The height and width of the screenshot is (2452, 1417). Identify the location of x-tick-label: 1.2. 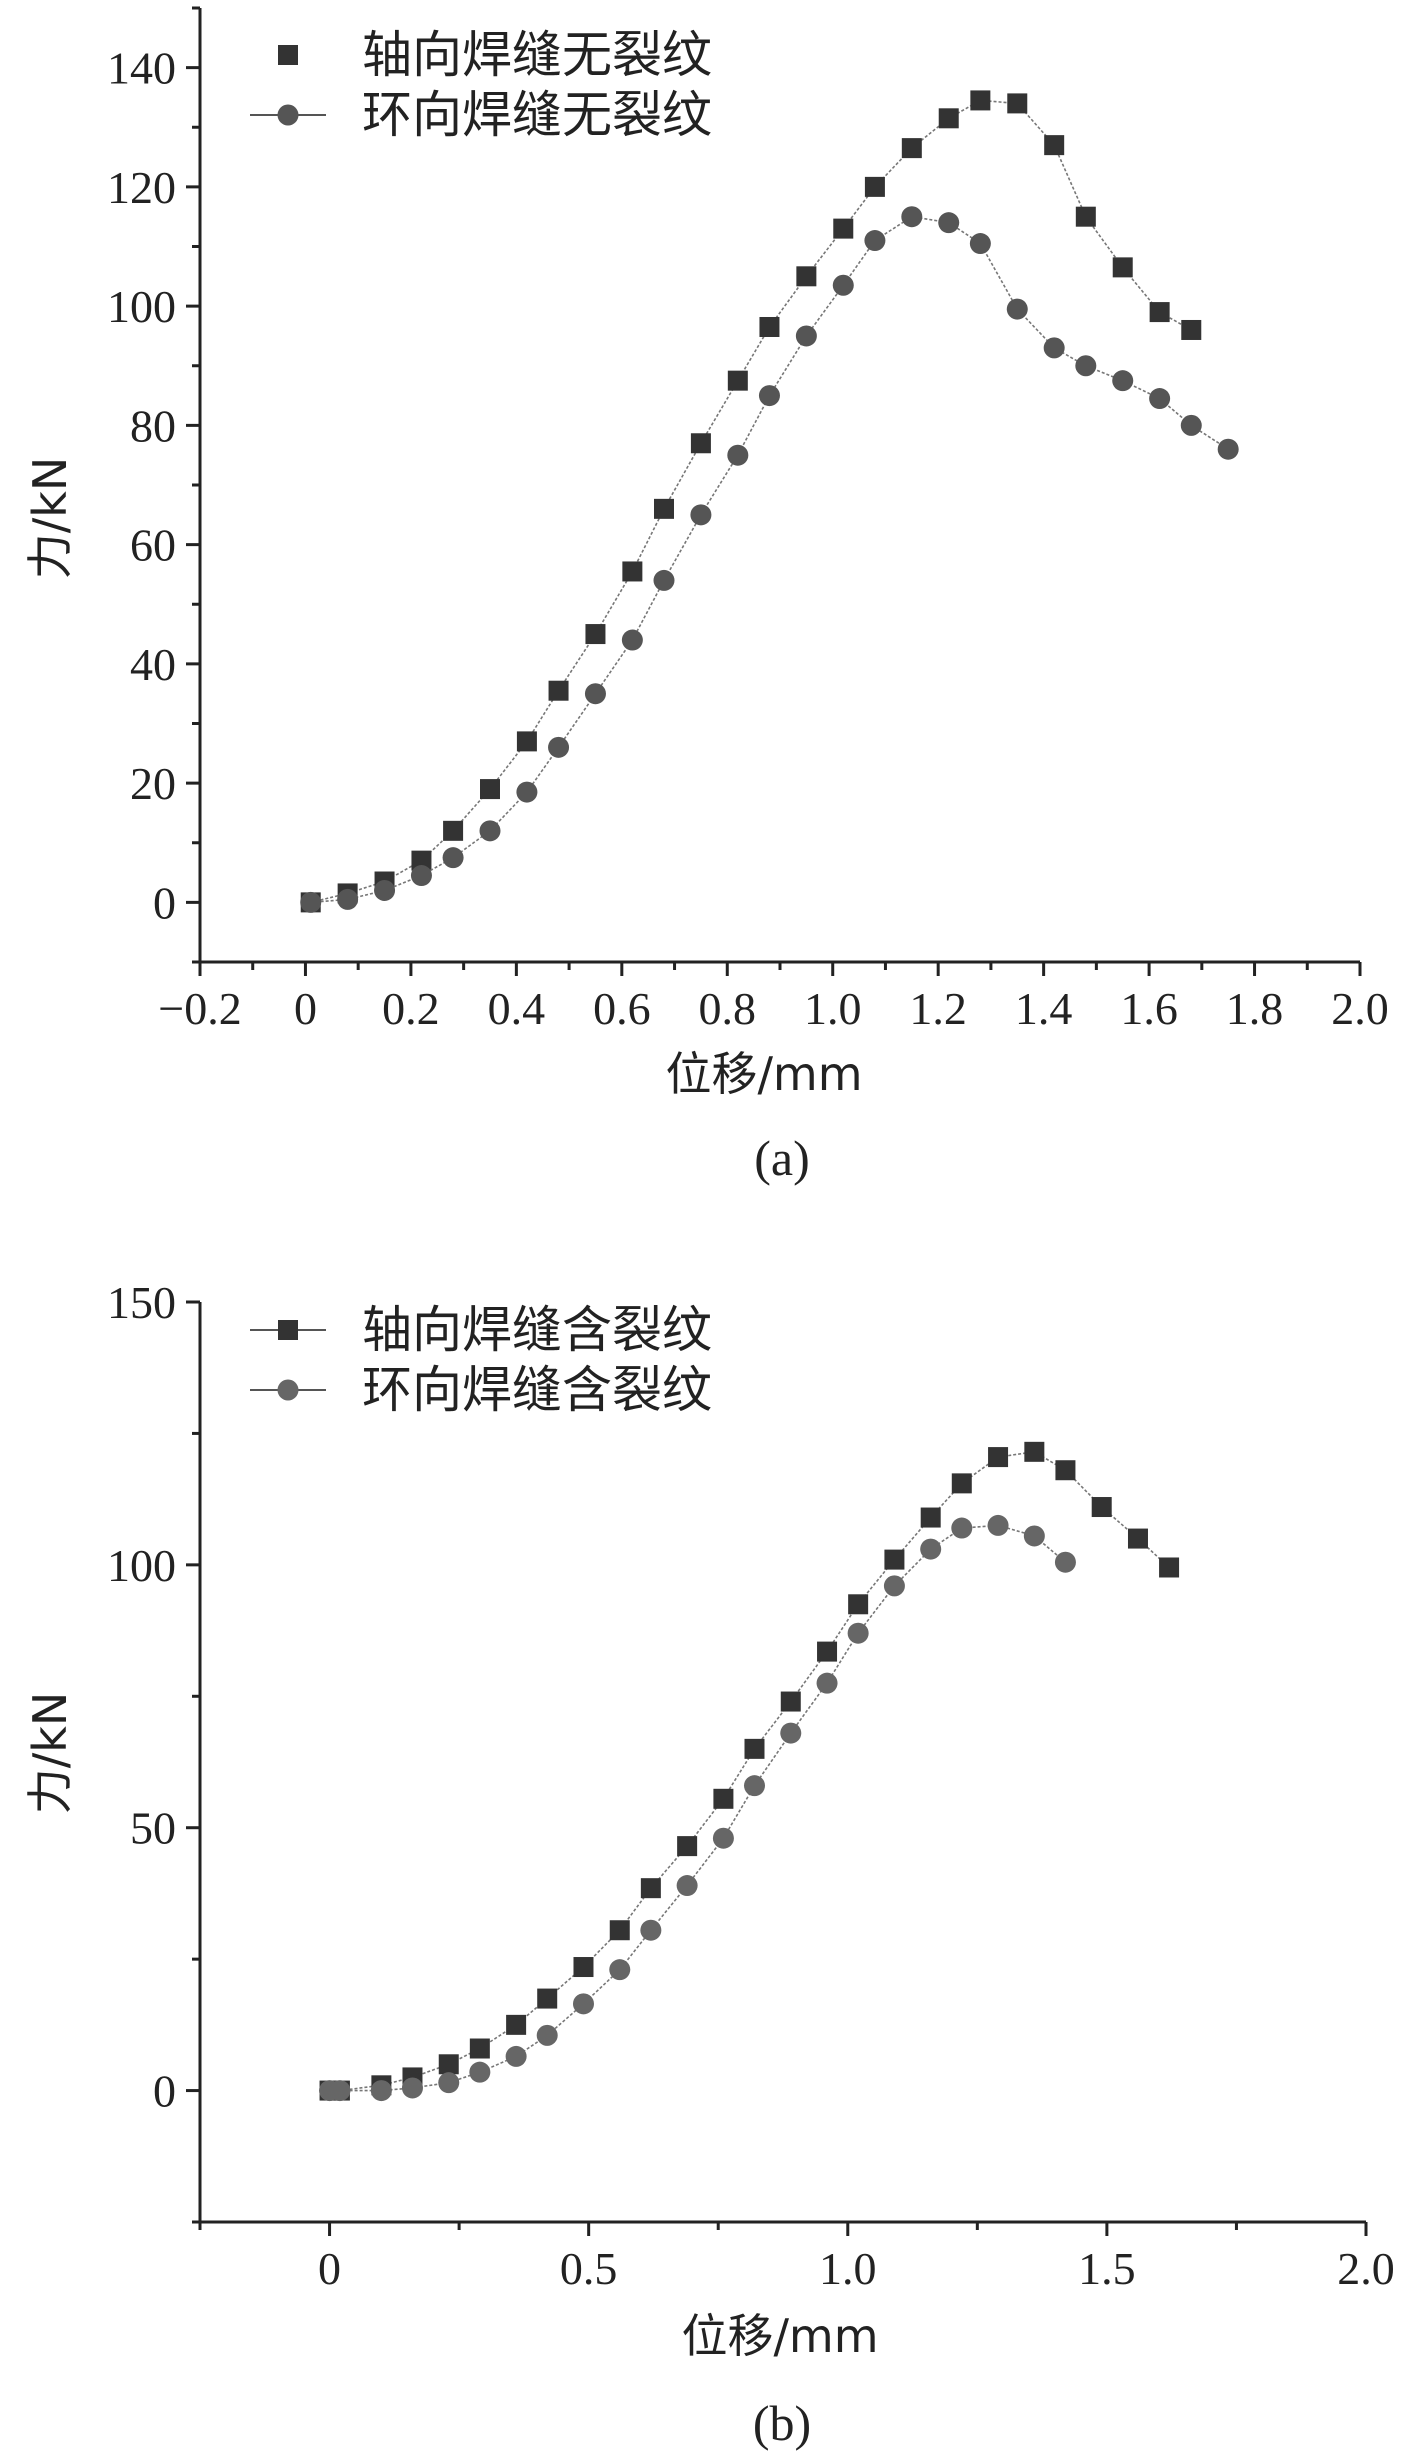
(938, 1008).